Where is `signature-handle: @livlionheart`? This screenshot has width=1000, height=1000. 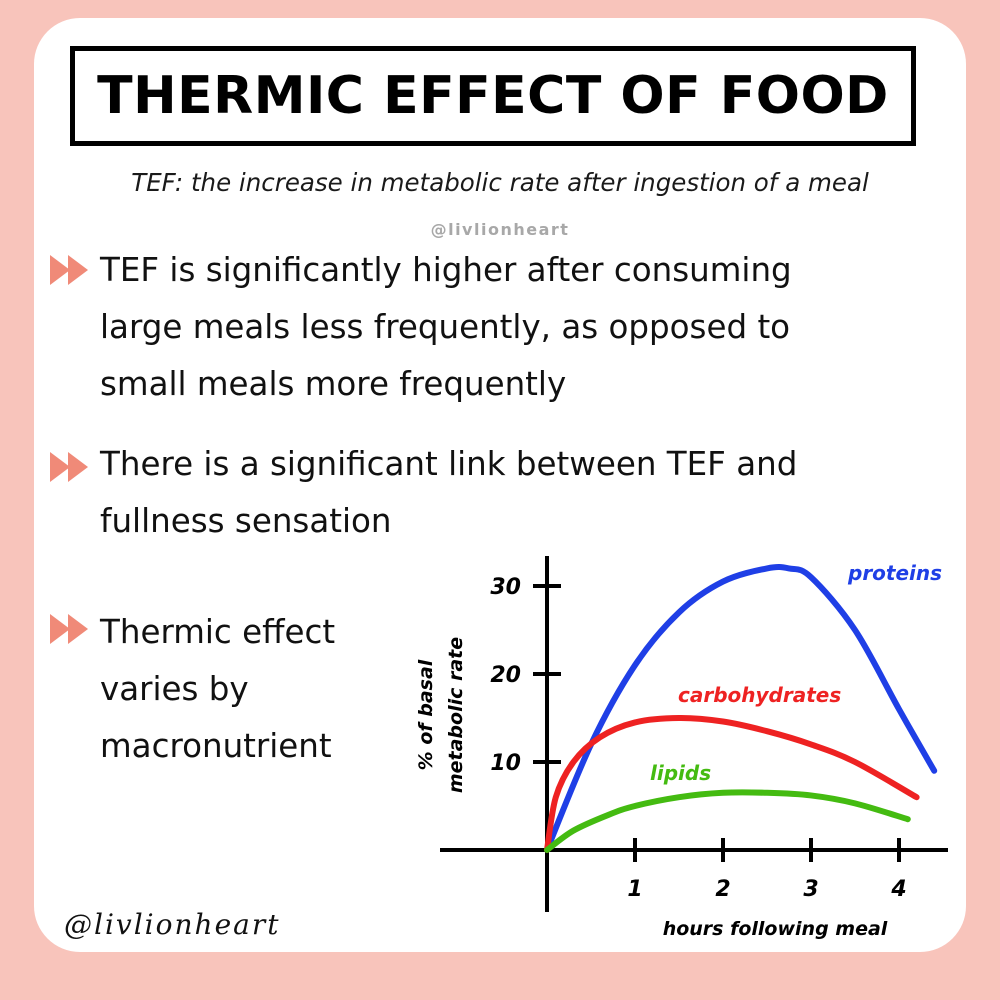 signature-handle: @livlionheart is located at coordinates (172, 924).